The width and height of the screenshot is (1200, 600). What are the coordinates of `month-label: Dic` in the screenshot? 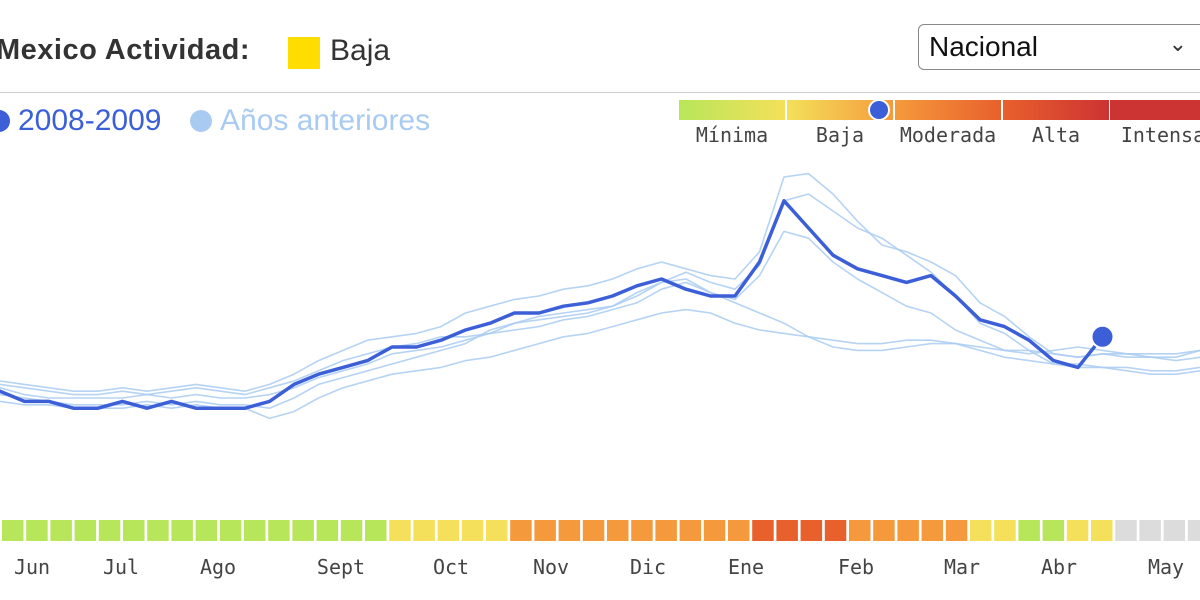 It's located at (648, 567).